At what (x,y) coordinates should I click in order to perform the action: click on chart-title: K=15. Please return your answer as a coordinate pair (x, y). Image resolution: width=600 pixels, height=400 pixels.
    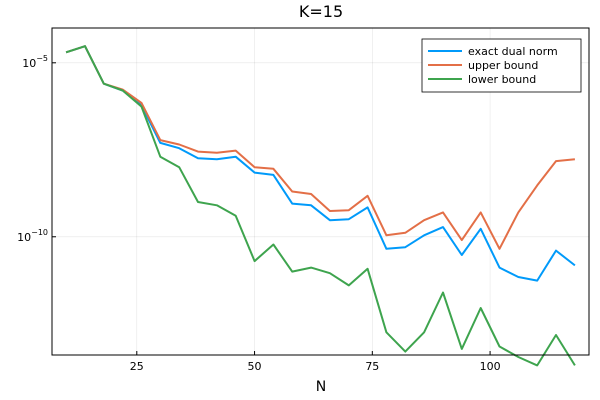
    Looking at the image, I should click on (321, 11).